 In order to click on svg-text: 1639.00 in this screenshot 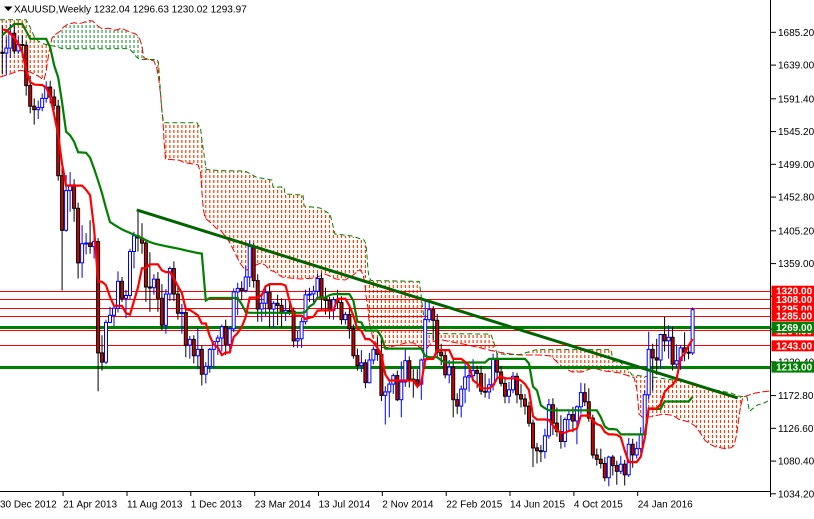, I will do `click(796, 66)`.